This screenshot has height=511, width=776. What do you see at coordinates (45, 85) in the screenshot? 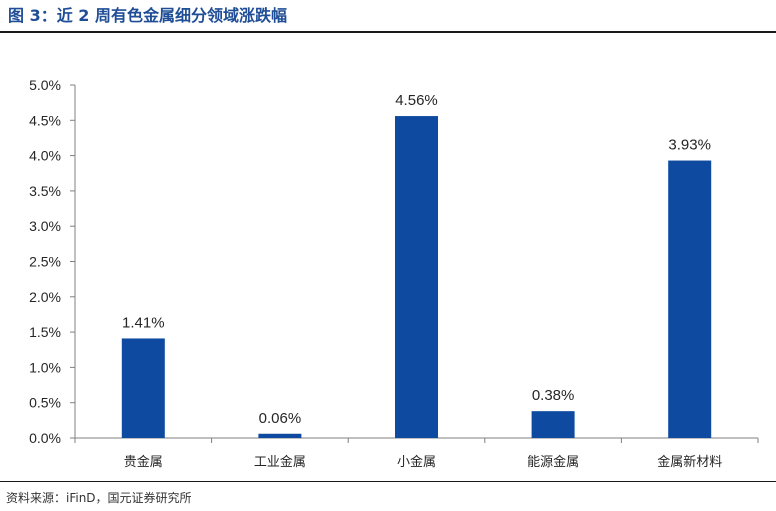
I see `y-tick-label: 5.0%` at bounding box center [45, 85].